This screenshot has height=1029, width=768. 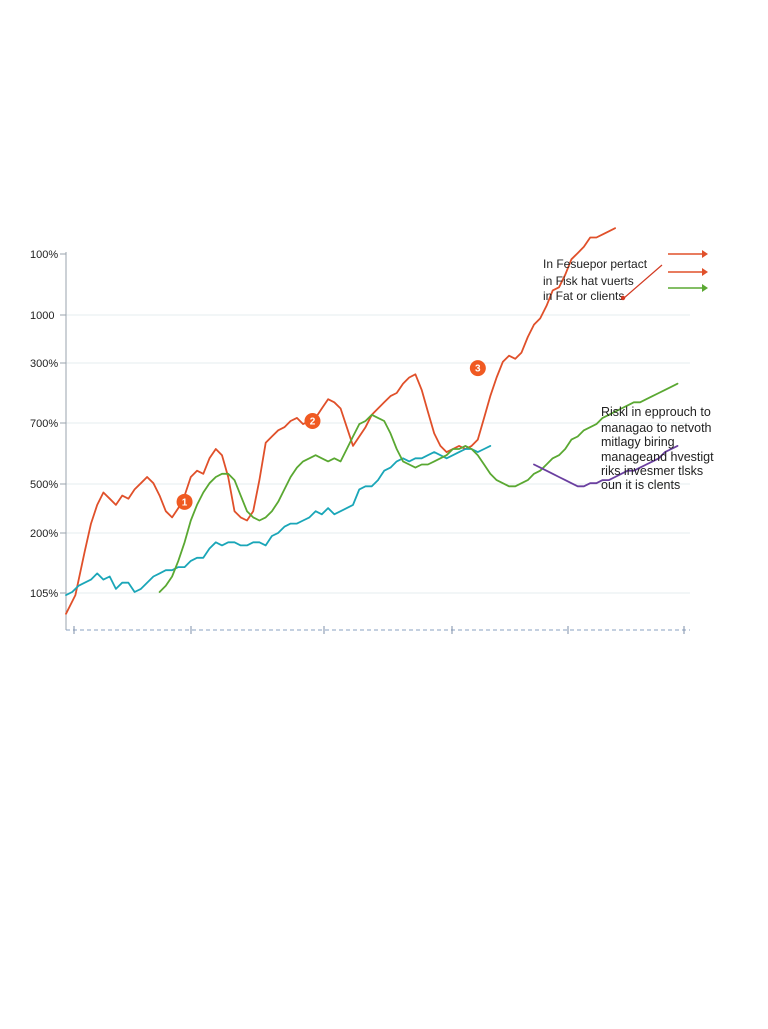 What do you see at coordinates (638, 442) in the screenshot?
I see `annotation-line: mitlagy biring` at bounding box center [638, 442].